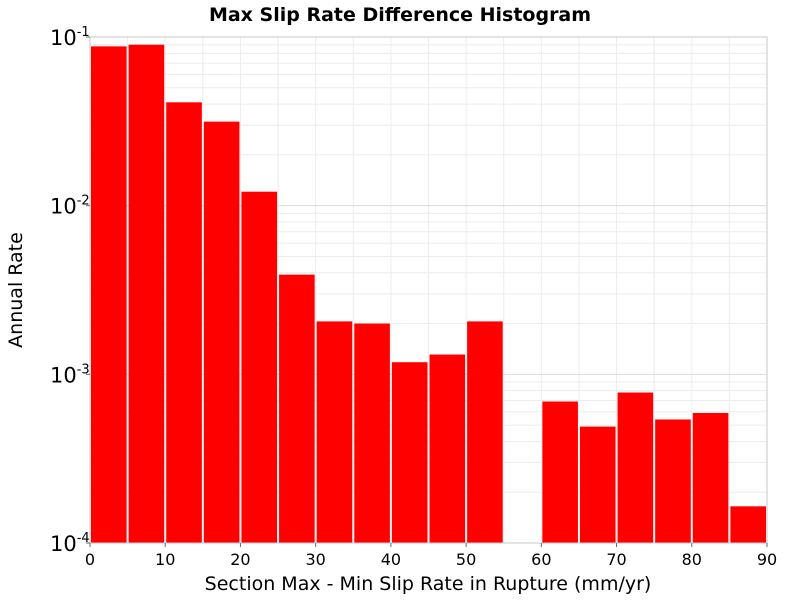 The width and height of the screenshot is (800, 600). Describe the element at coordinates (70, 290) in the screenshot. I see `y-axis-ticks: 10⁻¹ 10⁻² 10⁻³ 10⁻⁴` at that location.